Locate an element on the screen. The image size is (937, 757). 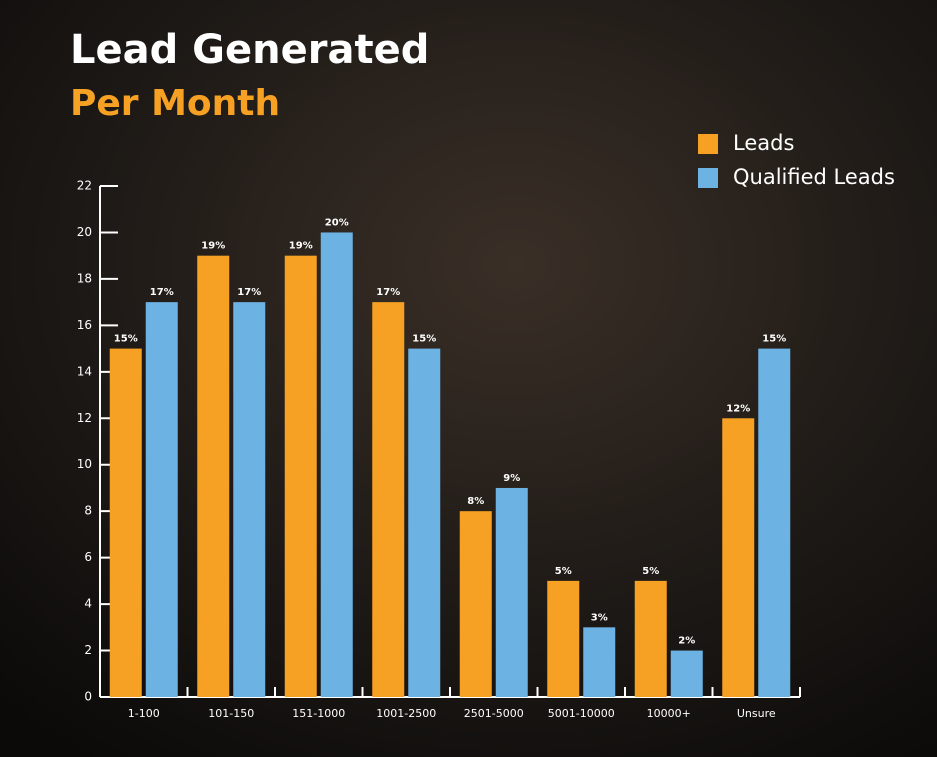
x-tick-label: 101-150 is located at coordinates (231, 713).